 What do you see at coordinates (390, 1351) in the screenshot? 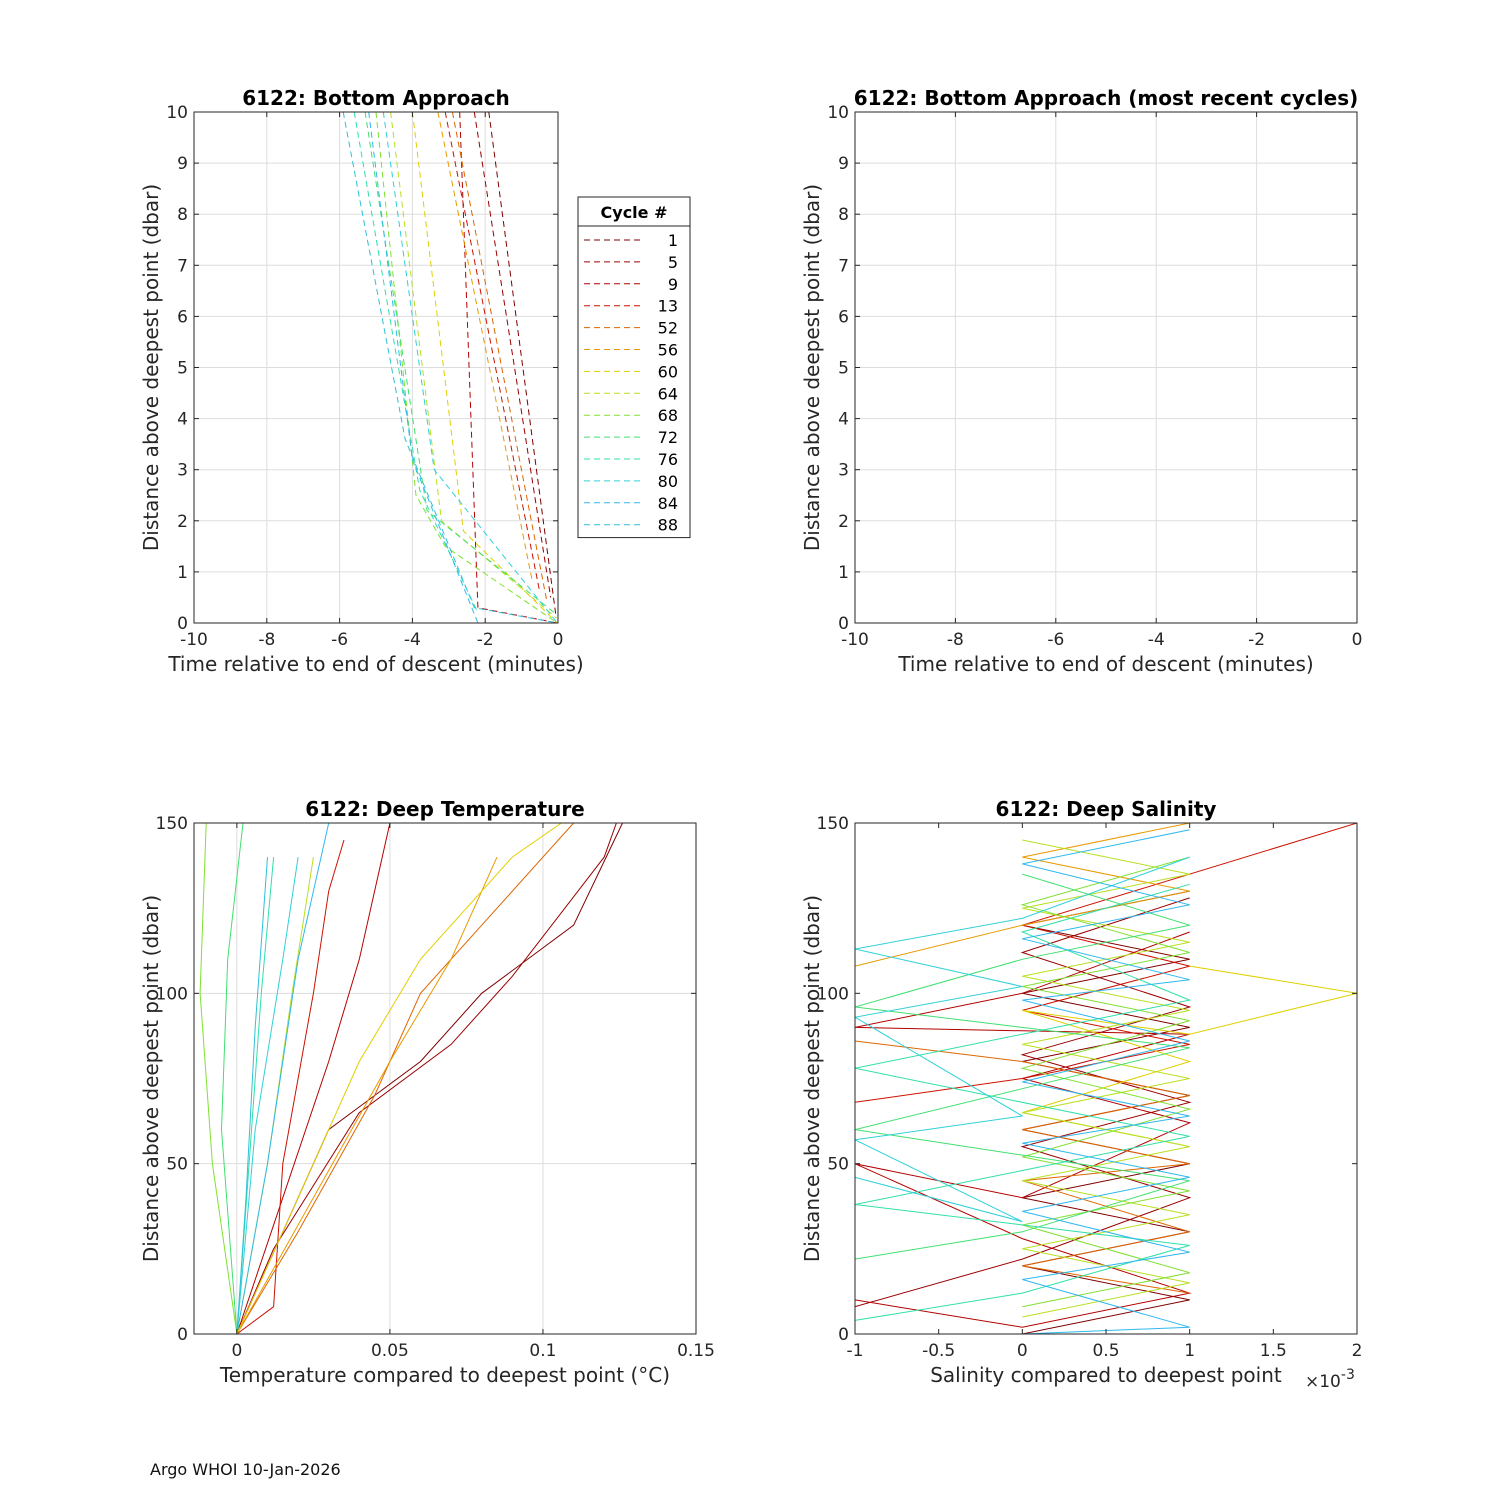
I see `x-tick-label: 0.05` at bounding box center [390, 1351].